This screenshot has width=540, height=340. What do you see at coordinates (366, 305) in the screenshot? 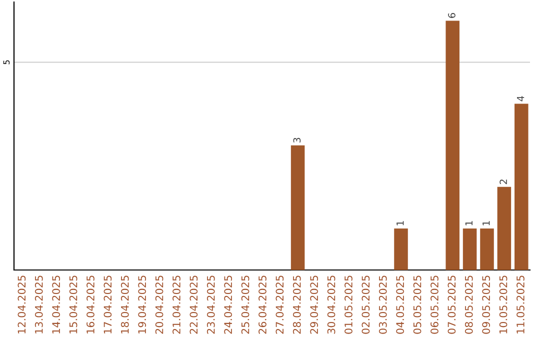
I see `x-tick-label: 02.05.2025` at bounding box center [366, 305].